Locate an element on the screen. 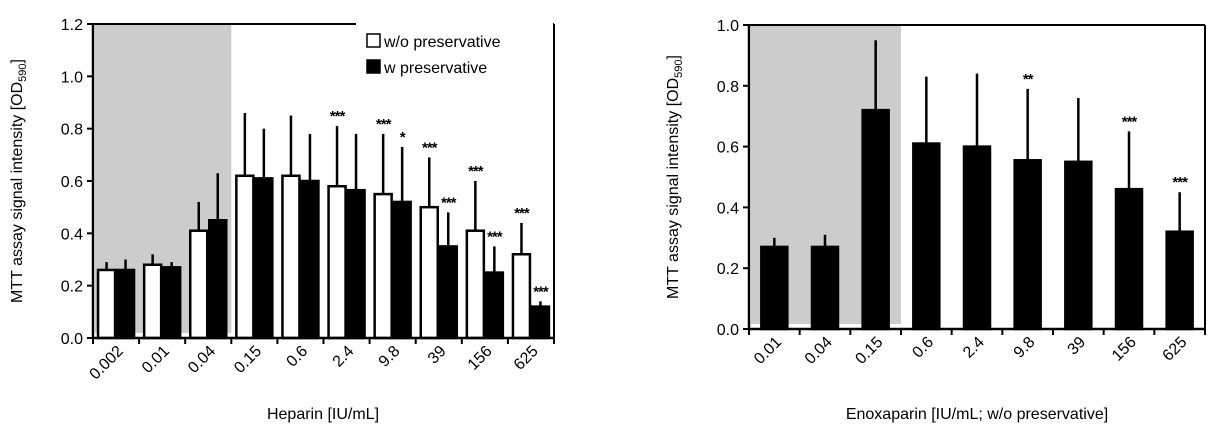  legend-label: w/o preservative is located at coordinates (442, 42).